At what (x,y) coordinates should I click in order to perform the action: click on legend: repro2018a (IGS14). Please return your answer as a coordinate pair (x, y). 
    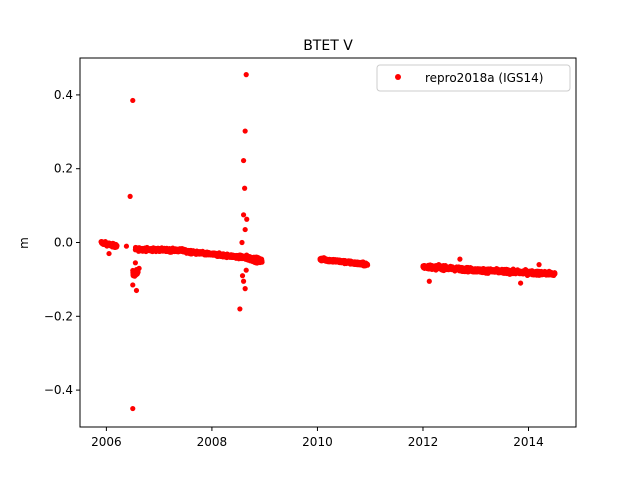
    Looking at the image, I should click on (473, 78).